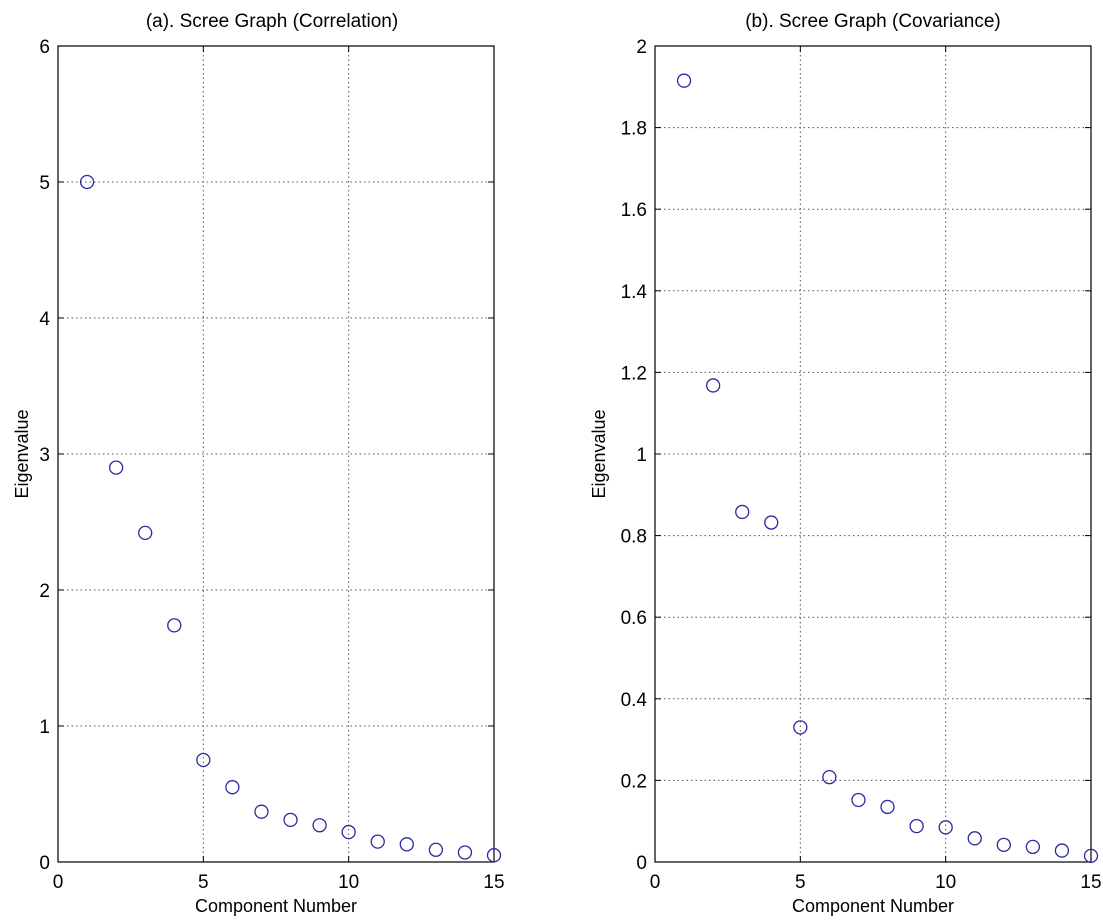 The width and height of the screenshot is (1103, 924). Describe the element at coordinates (44, 183) in the screenshot. I see `y-tick-label: 5` at that location.